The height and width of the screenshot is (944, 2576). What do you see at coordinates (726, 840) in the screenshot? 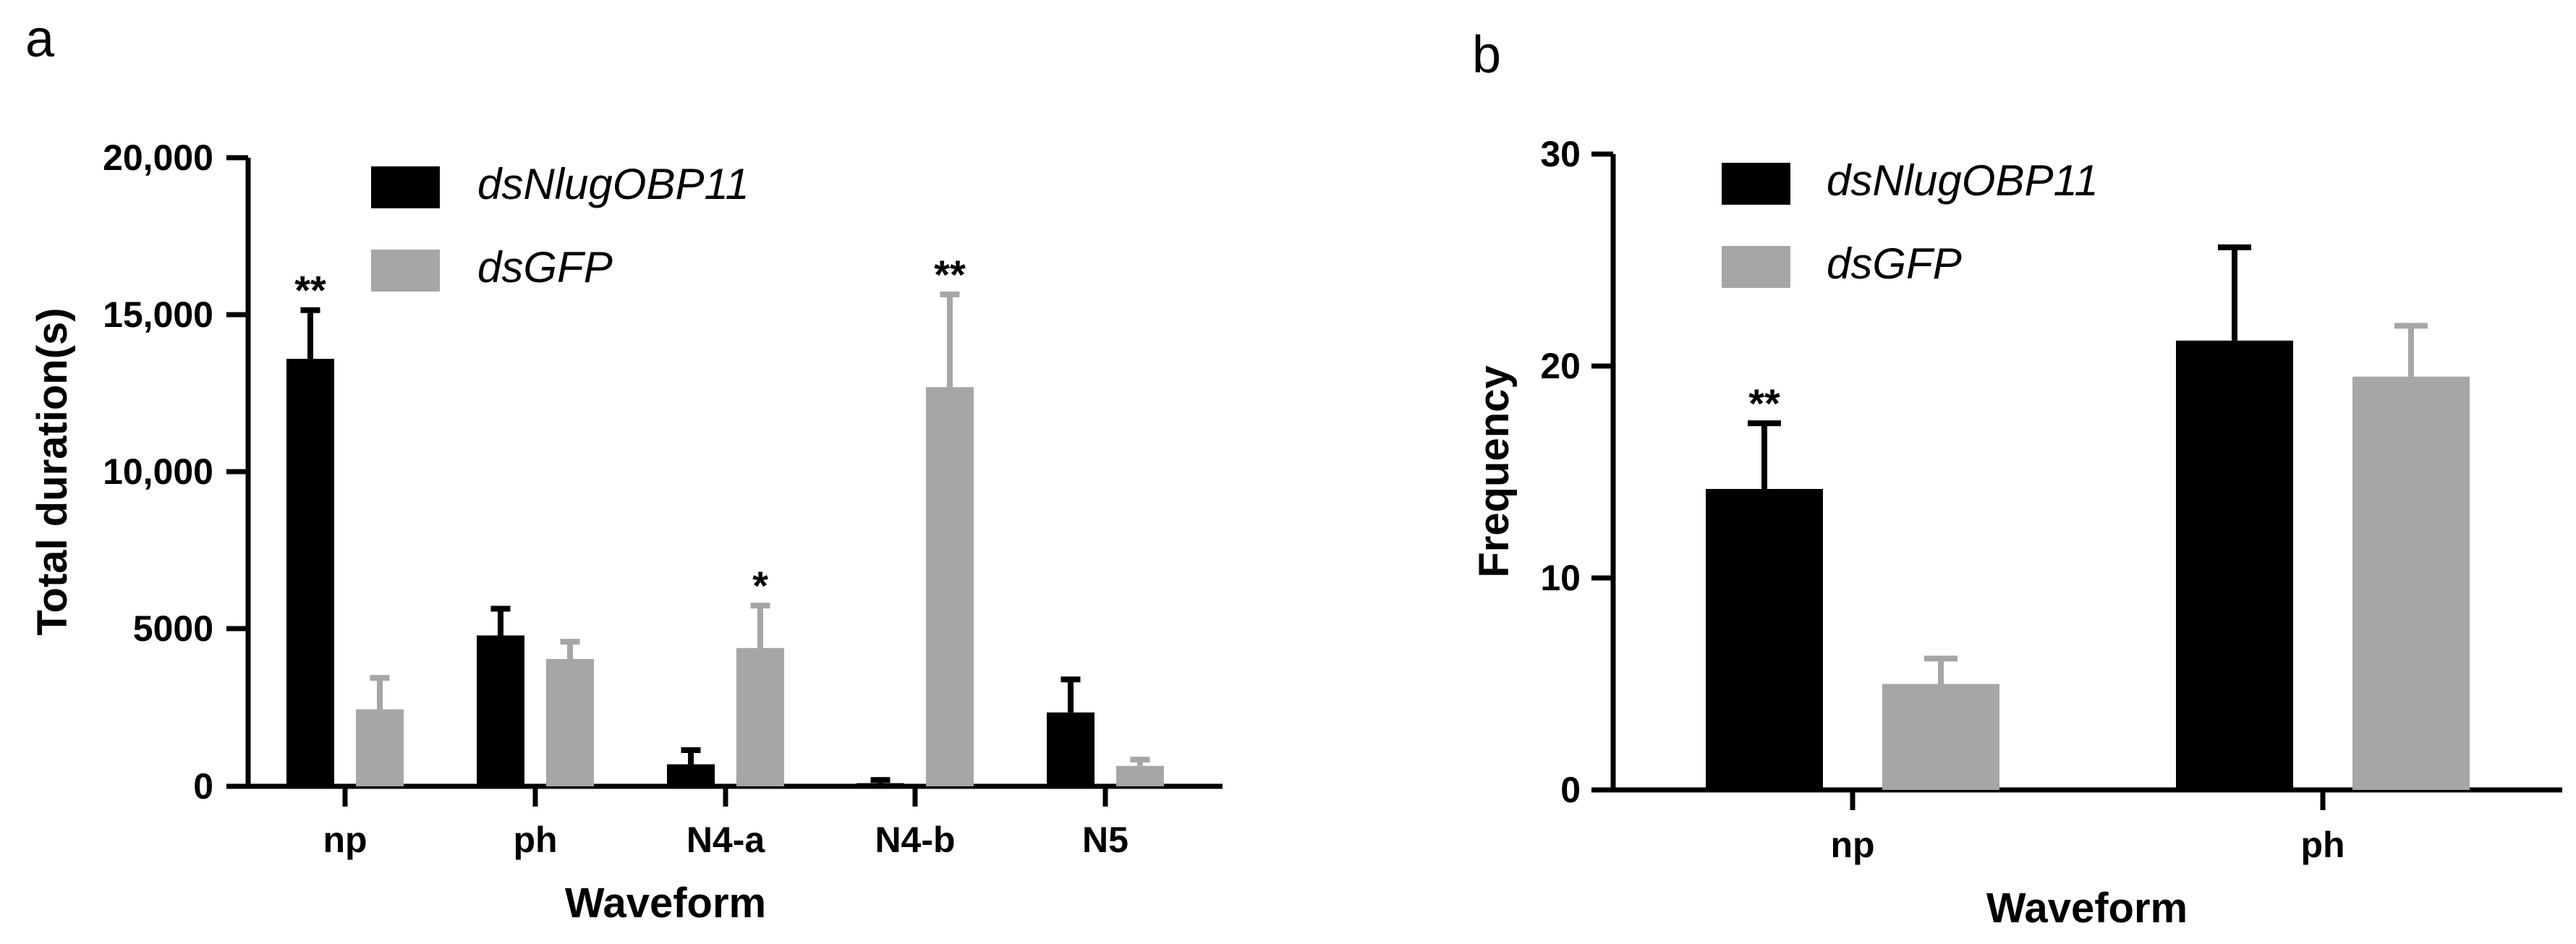
I see `panel-a-x-tick-label: N4-a` at bounding box center [726, 840].